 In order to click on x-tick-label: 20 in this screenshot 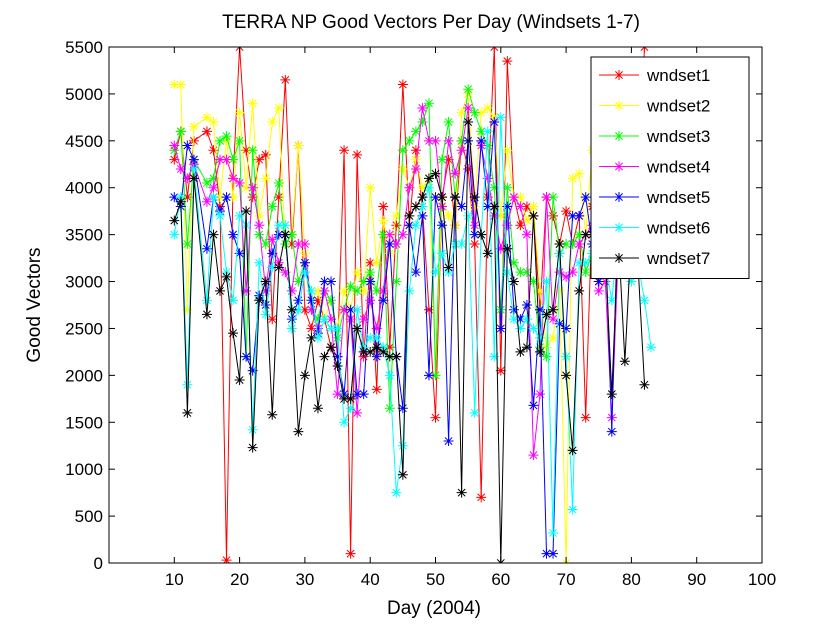, I will do `click(239, 579)`.